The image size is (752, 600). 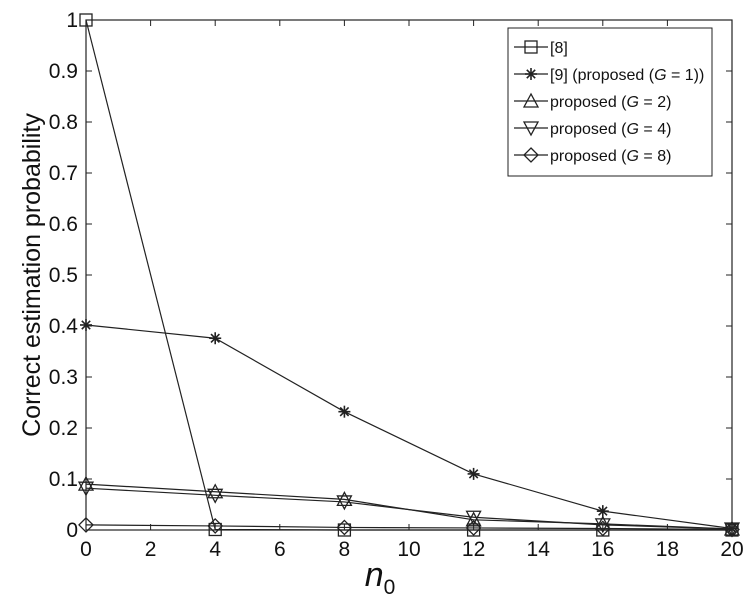 I want to click on y-tick-label: 0.5, so click(x=63, y=275).